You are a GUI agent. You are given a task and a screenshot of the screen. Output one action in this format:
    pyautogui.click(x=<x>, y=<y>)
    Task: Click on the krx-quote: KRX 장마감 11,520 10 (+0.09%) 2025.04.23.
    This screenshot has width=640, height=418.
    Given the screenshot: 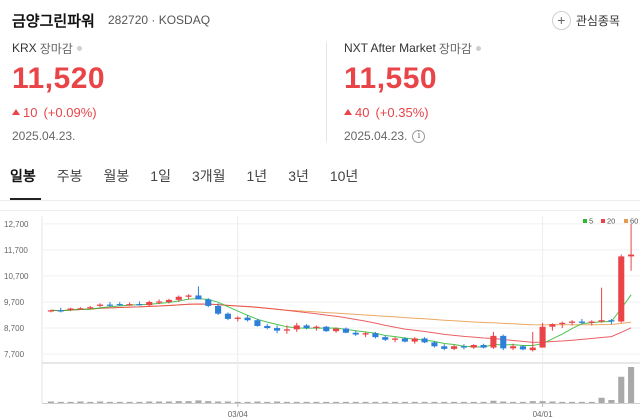 What is the action you would take?
    pyautogui.click(x=162, y=95)
    